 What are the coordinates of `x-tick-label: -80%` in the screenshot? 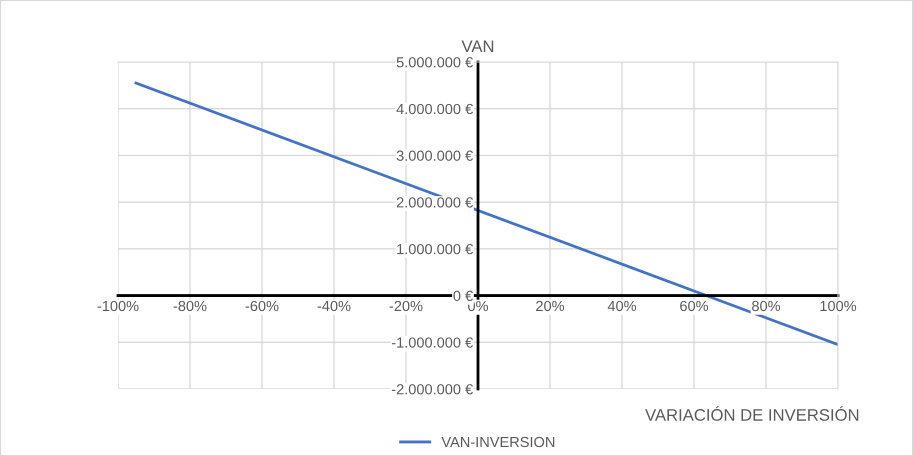 It's located at (190, 306).